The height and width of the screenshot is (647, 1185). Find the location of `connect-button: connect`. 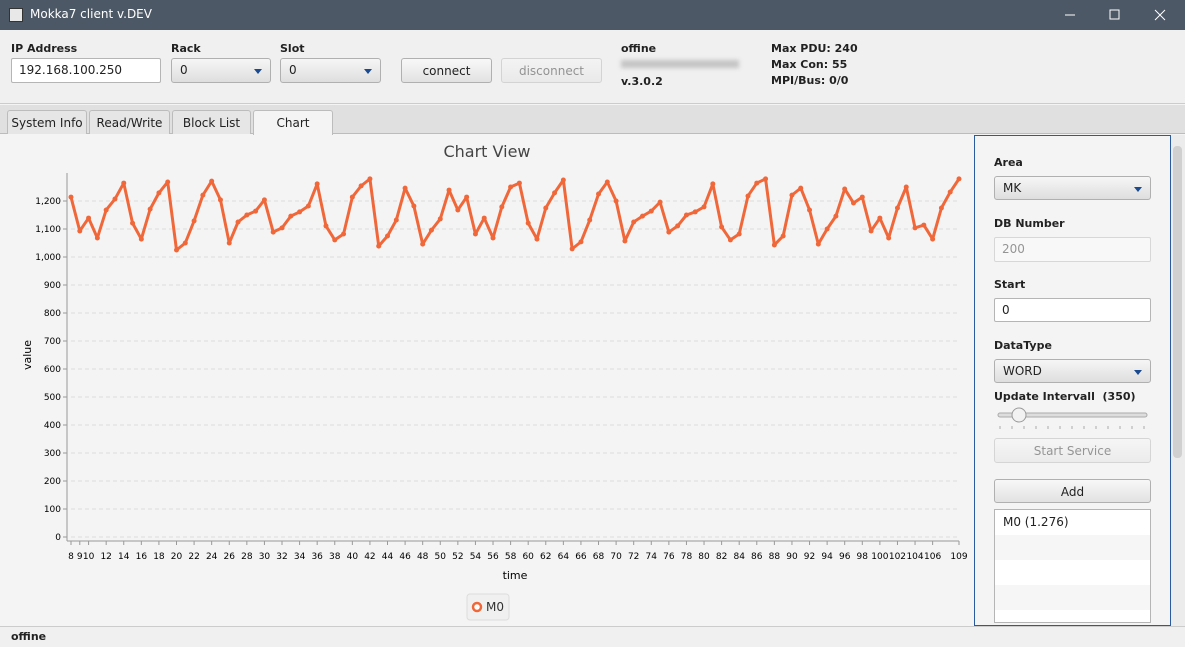

connect-button: connect is located at coordinates (446, 70).